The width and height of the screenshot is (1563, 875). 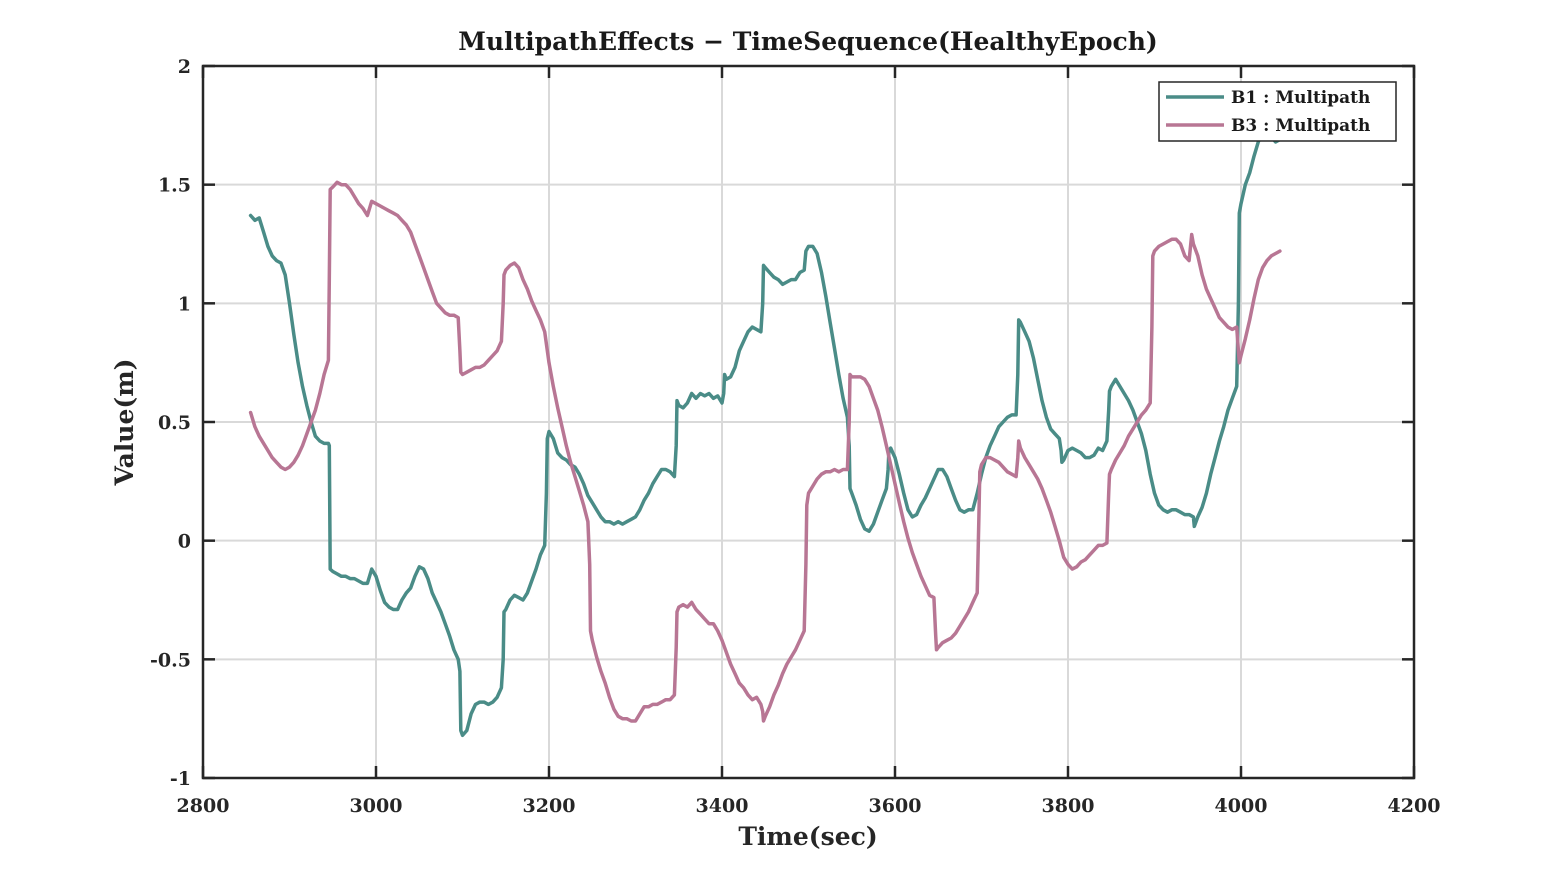 What do you see at coordinates (170, 660) in the screenshot?
I see `y-tick-label: -0.5` at bounding box center [170, 660].